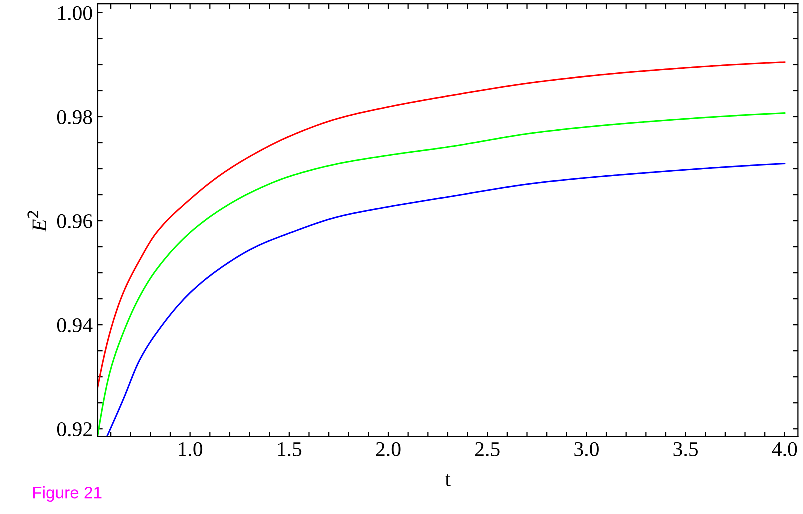 This screenshot has height=514, width=803. What do you see at coordinates (191, 449) in the screenshot?
I see `x-tick-label: 1.0` at bounding box center [191, 449].